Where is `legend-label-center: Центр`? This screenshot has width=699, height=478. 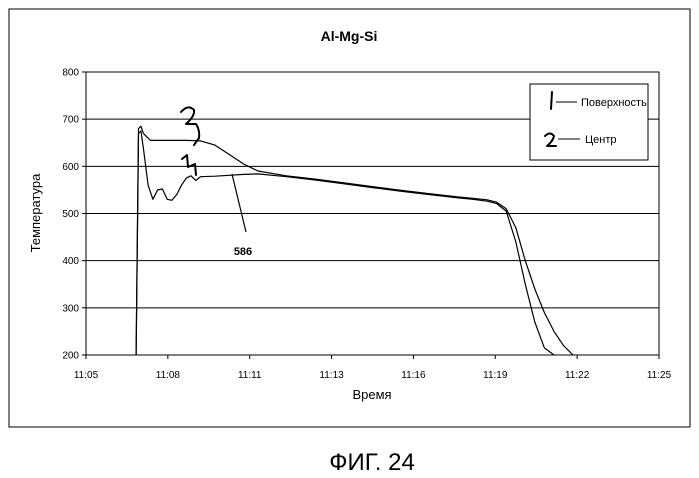 legend-label-center: Центр is located at coordinates (601, 140).